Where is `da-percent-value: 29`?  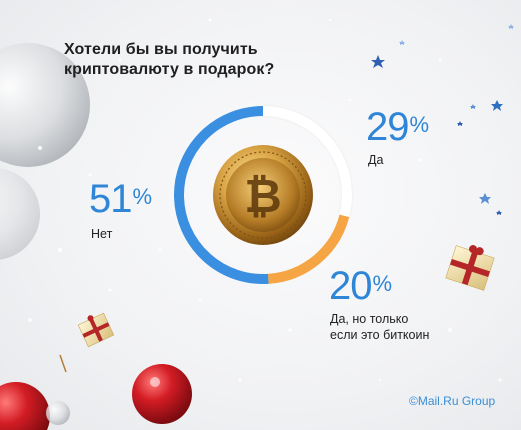 da-percent-value: 29 is located at coordinates (387, 127).